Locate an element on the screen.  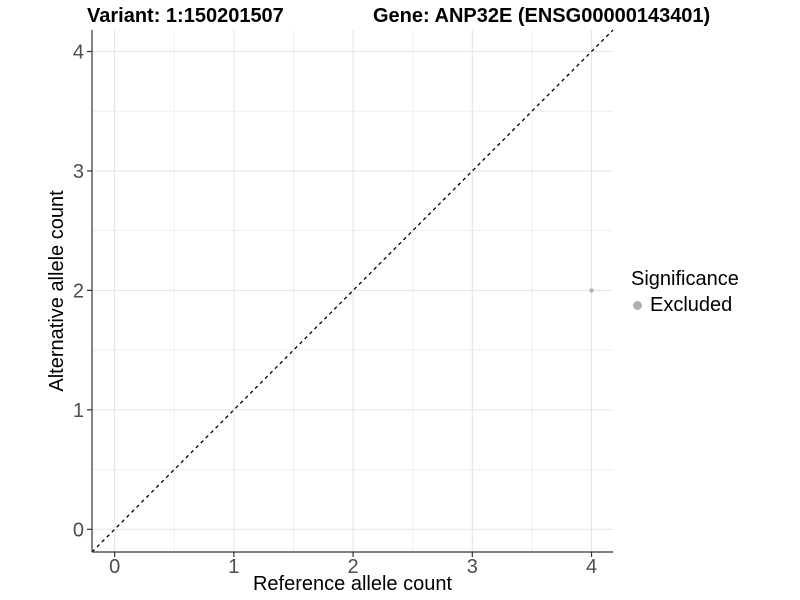
legend-item-excluded: Excluded is located at coordinates (685, 305).